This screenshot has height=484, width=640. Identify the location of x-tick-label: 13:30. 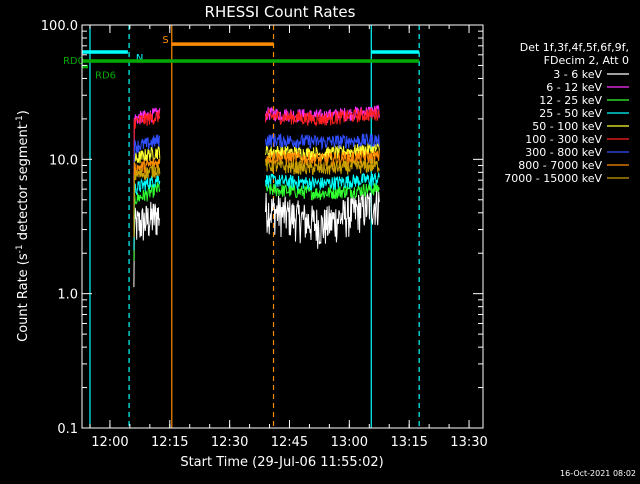
(468, 442).